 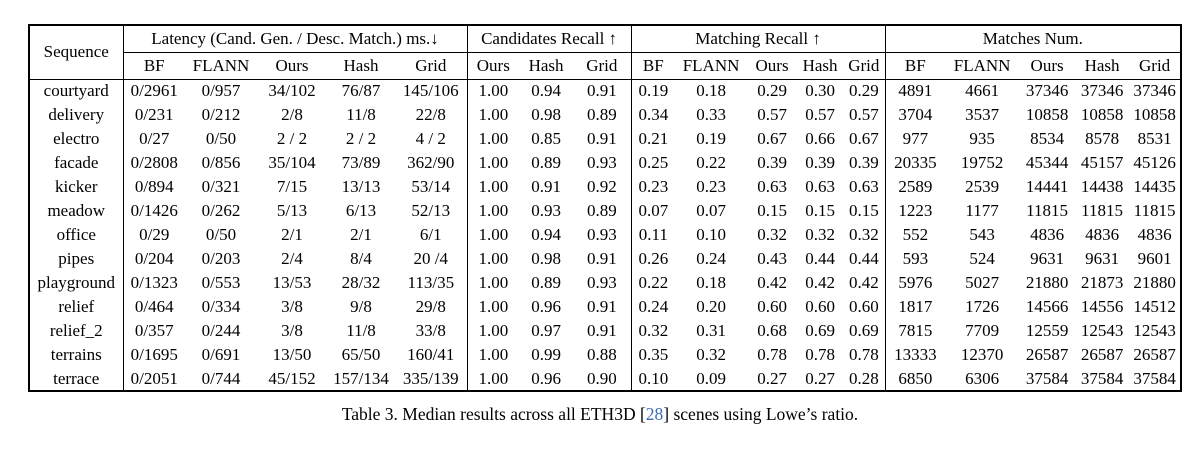 What do you see at coordinates (711, 354) in the screenshot?
I see `value-cell: 0.32` at bounding box center [711, 354].